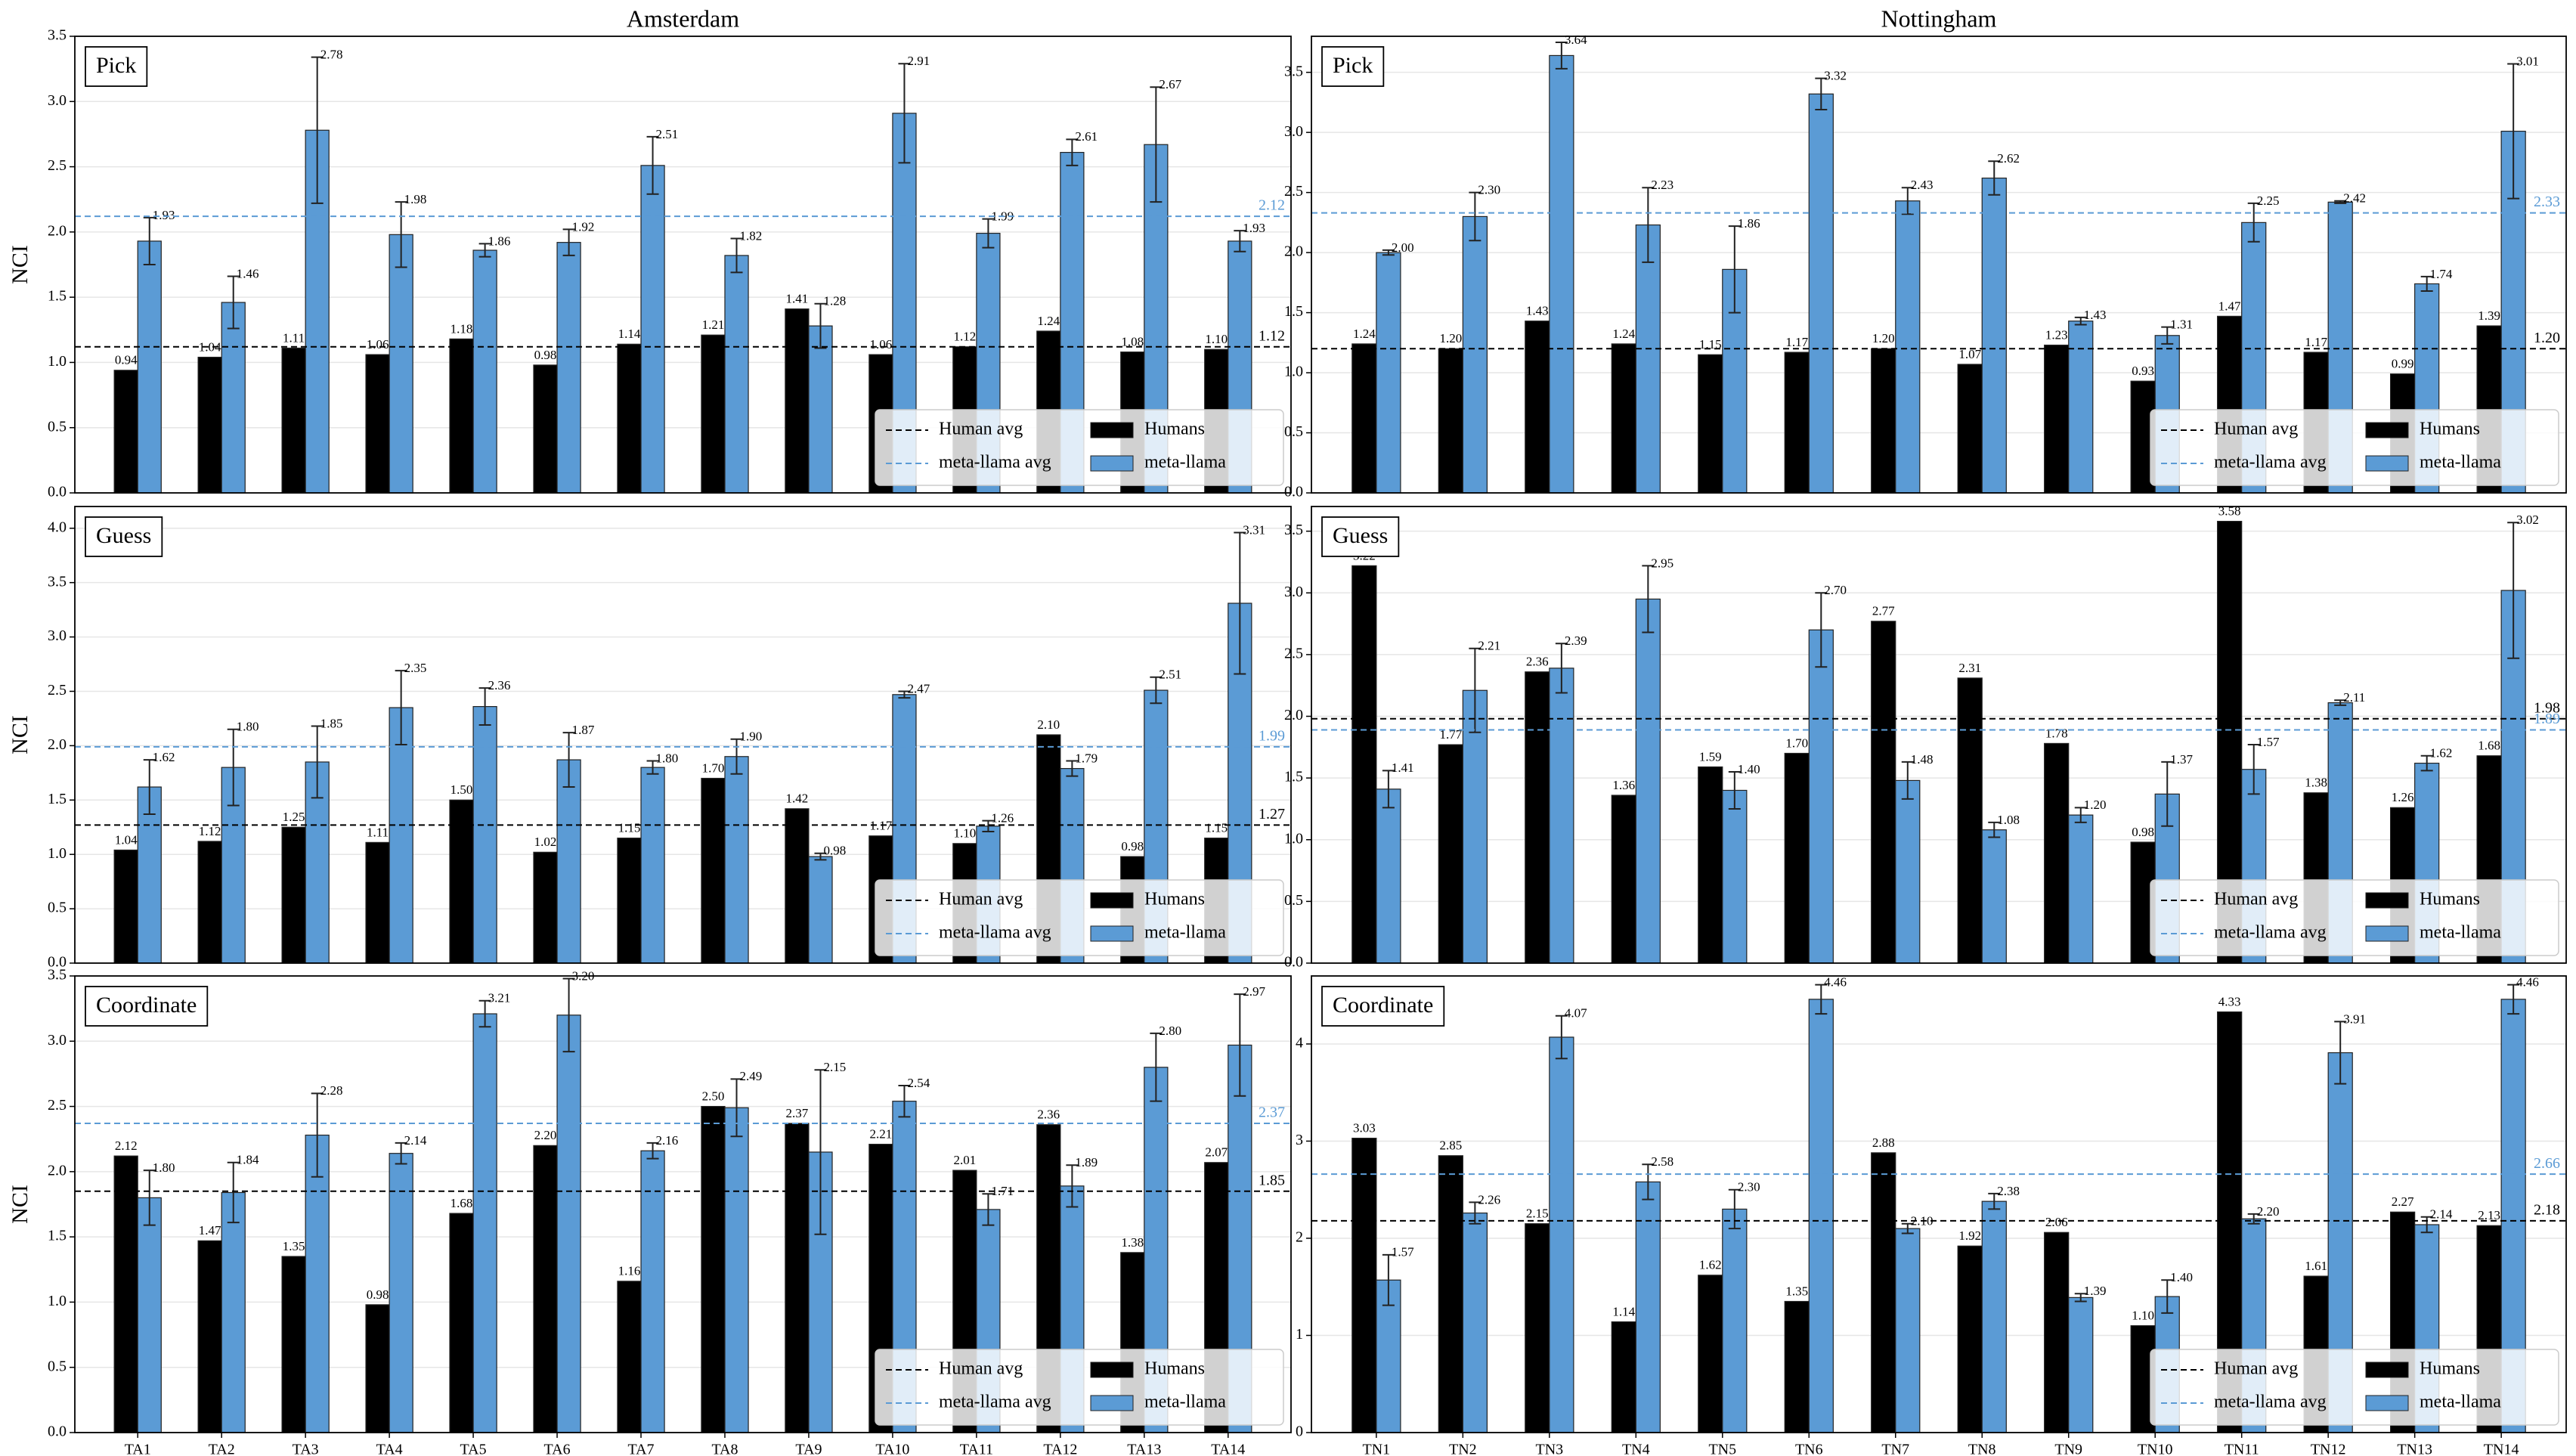 Image resolution: width=2576 pixels, height=1456 pixels. Describe the element at coordinates (1132, 342) in the screenshot. I see `value-label: 1.08` at that location.